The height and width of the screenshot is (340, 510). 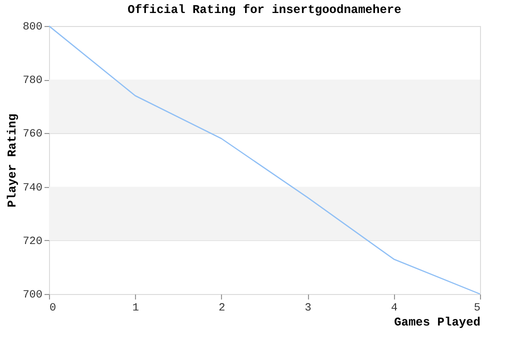 What do you see at coordinates (32, 188) in the screenshot?
I see `y-tick-label: 740` at bounding box center [32, 188].